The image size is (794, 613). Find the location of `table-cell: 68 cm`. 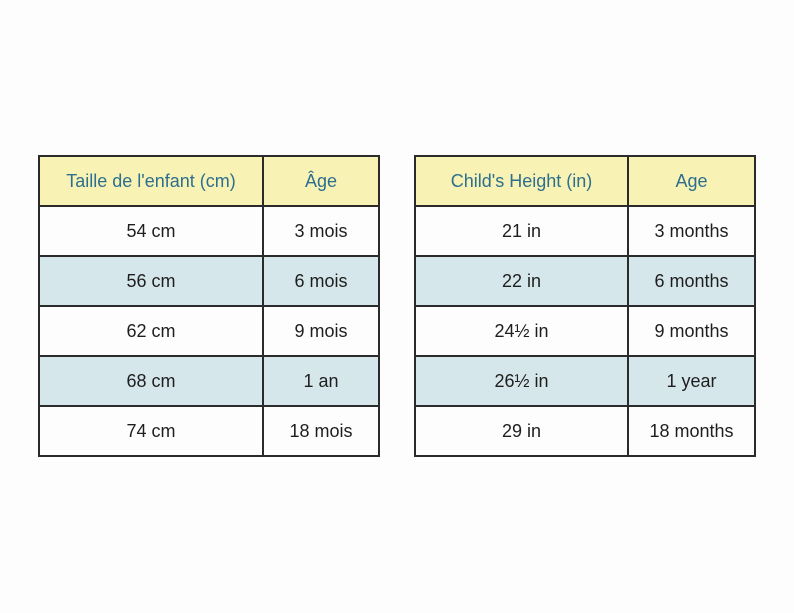

table-cell: 68 cm is located at coordinates (151, 381).